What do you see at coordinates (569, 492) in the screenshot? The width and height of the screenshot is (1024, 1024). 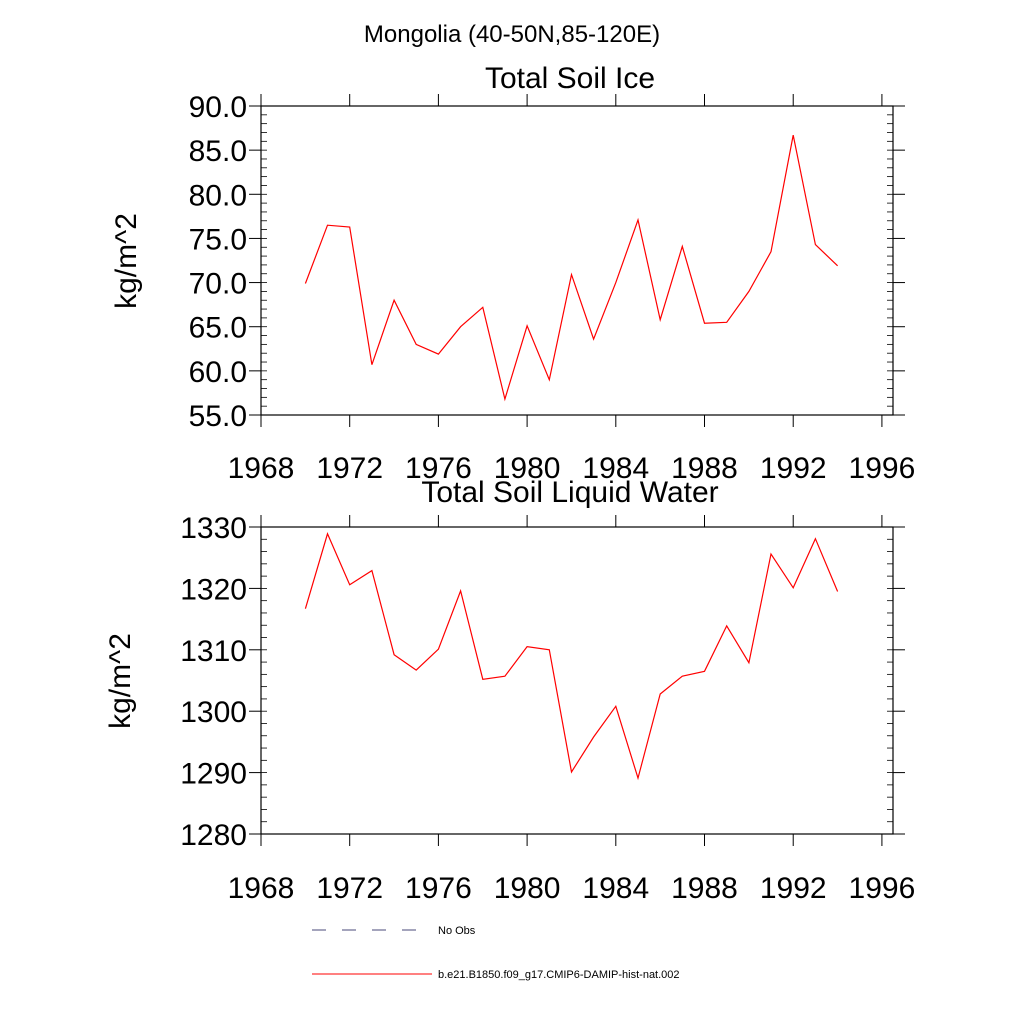 I see `chart-title: Total Soil Liquid Water` at bounding box center [569, 492].